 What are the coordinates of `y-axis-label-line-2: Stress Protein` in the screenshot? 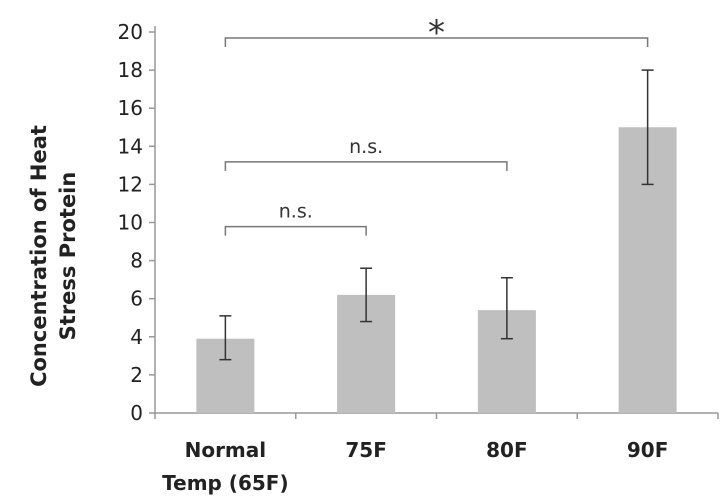 It's located at (68, 256).